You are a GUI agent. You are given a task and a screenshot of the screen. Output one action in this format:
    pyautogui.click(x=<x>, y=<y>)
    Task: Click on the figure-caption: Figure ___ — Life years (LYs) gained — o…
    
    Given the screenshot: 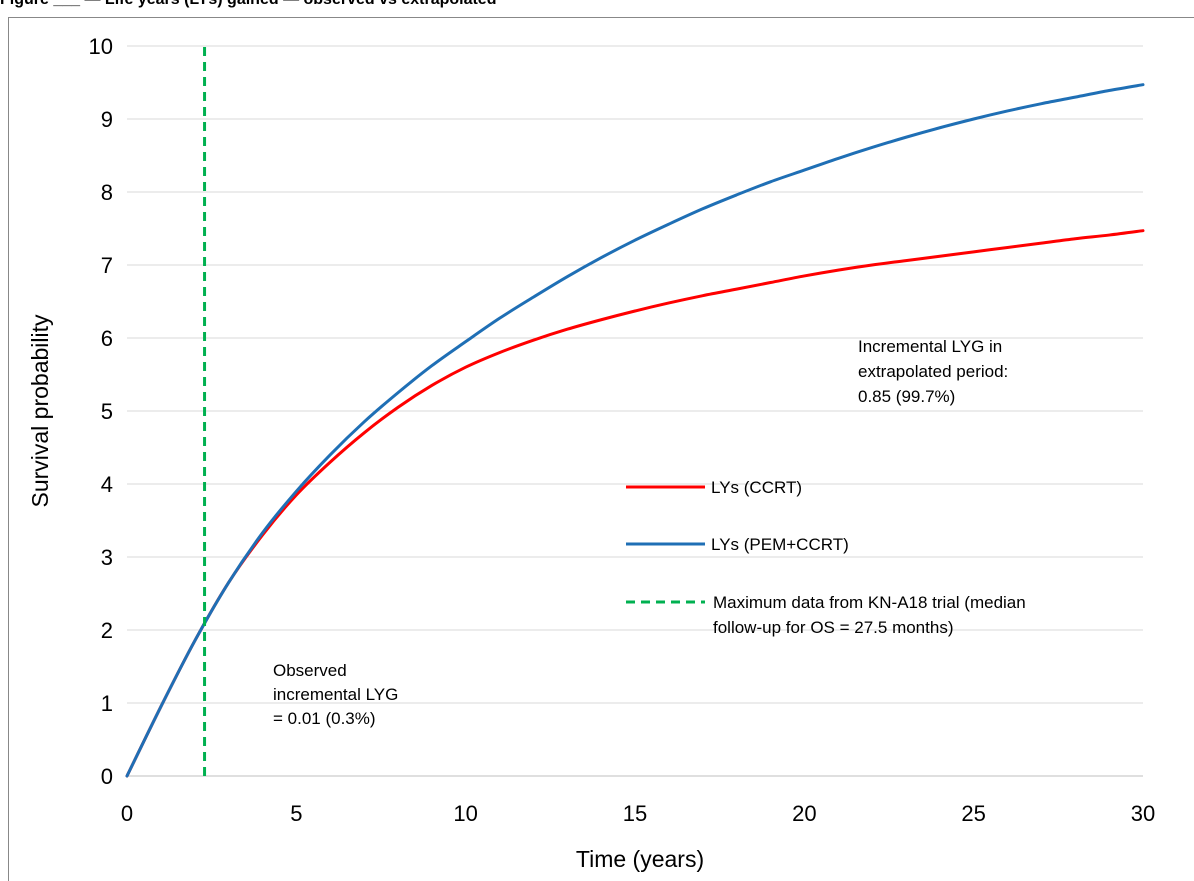 What is the action you would take?
    pyautogui.click(x=248, y=6)
    